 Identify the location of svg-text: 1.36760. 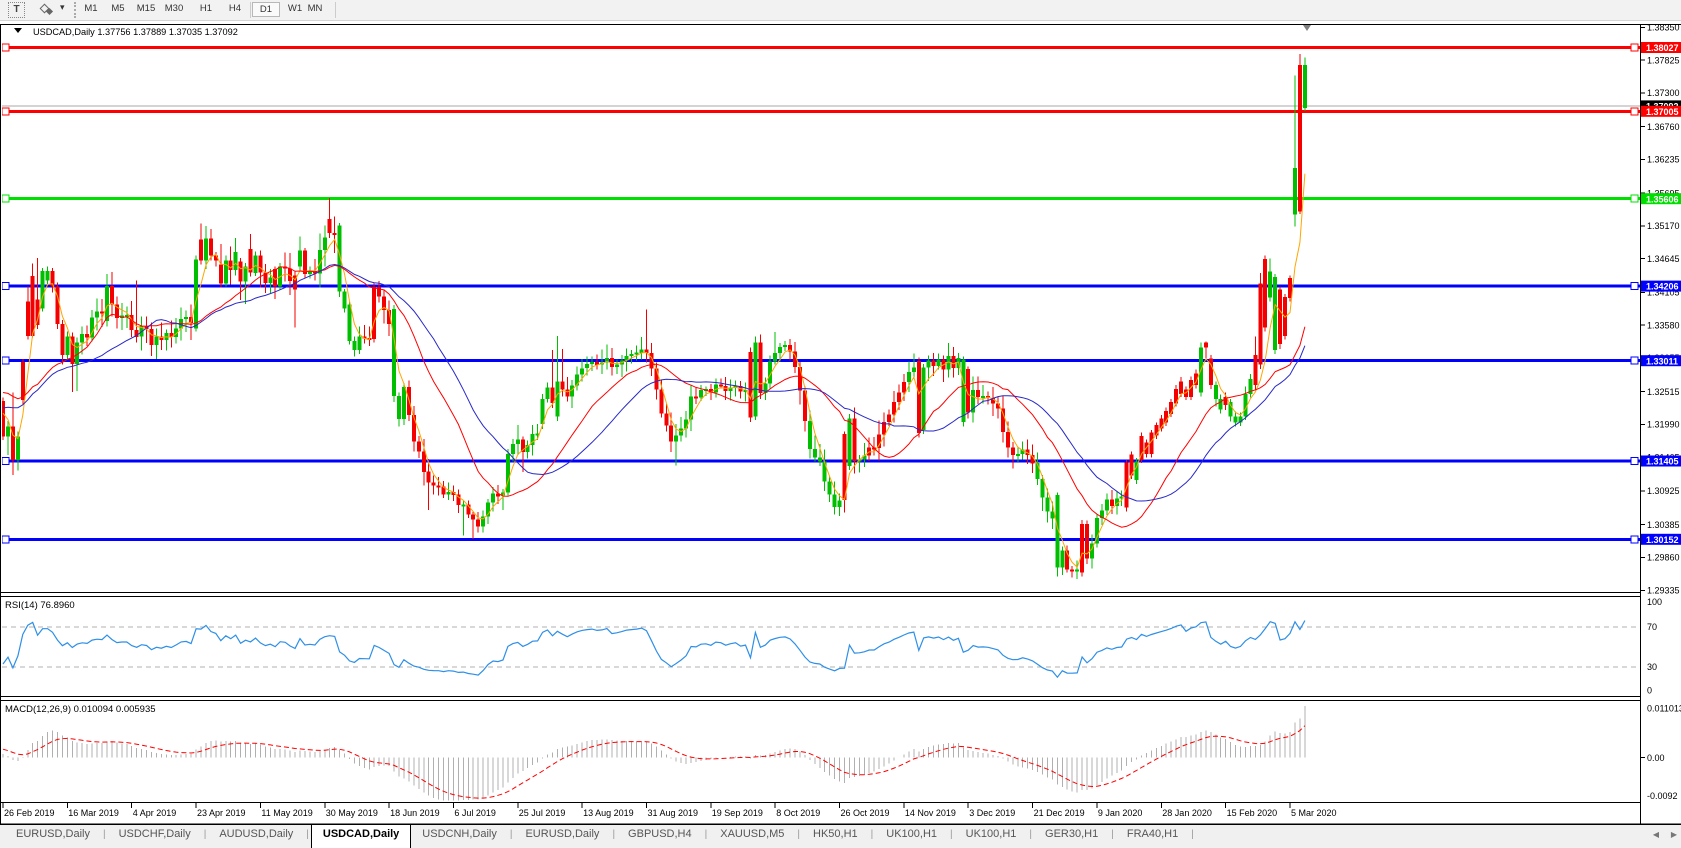
(1663, 127).